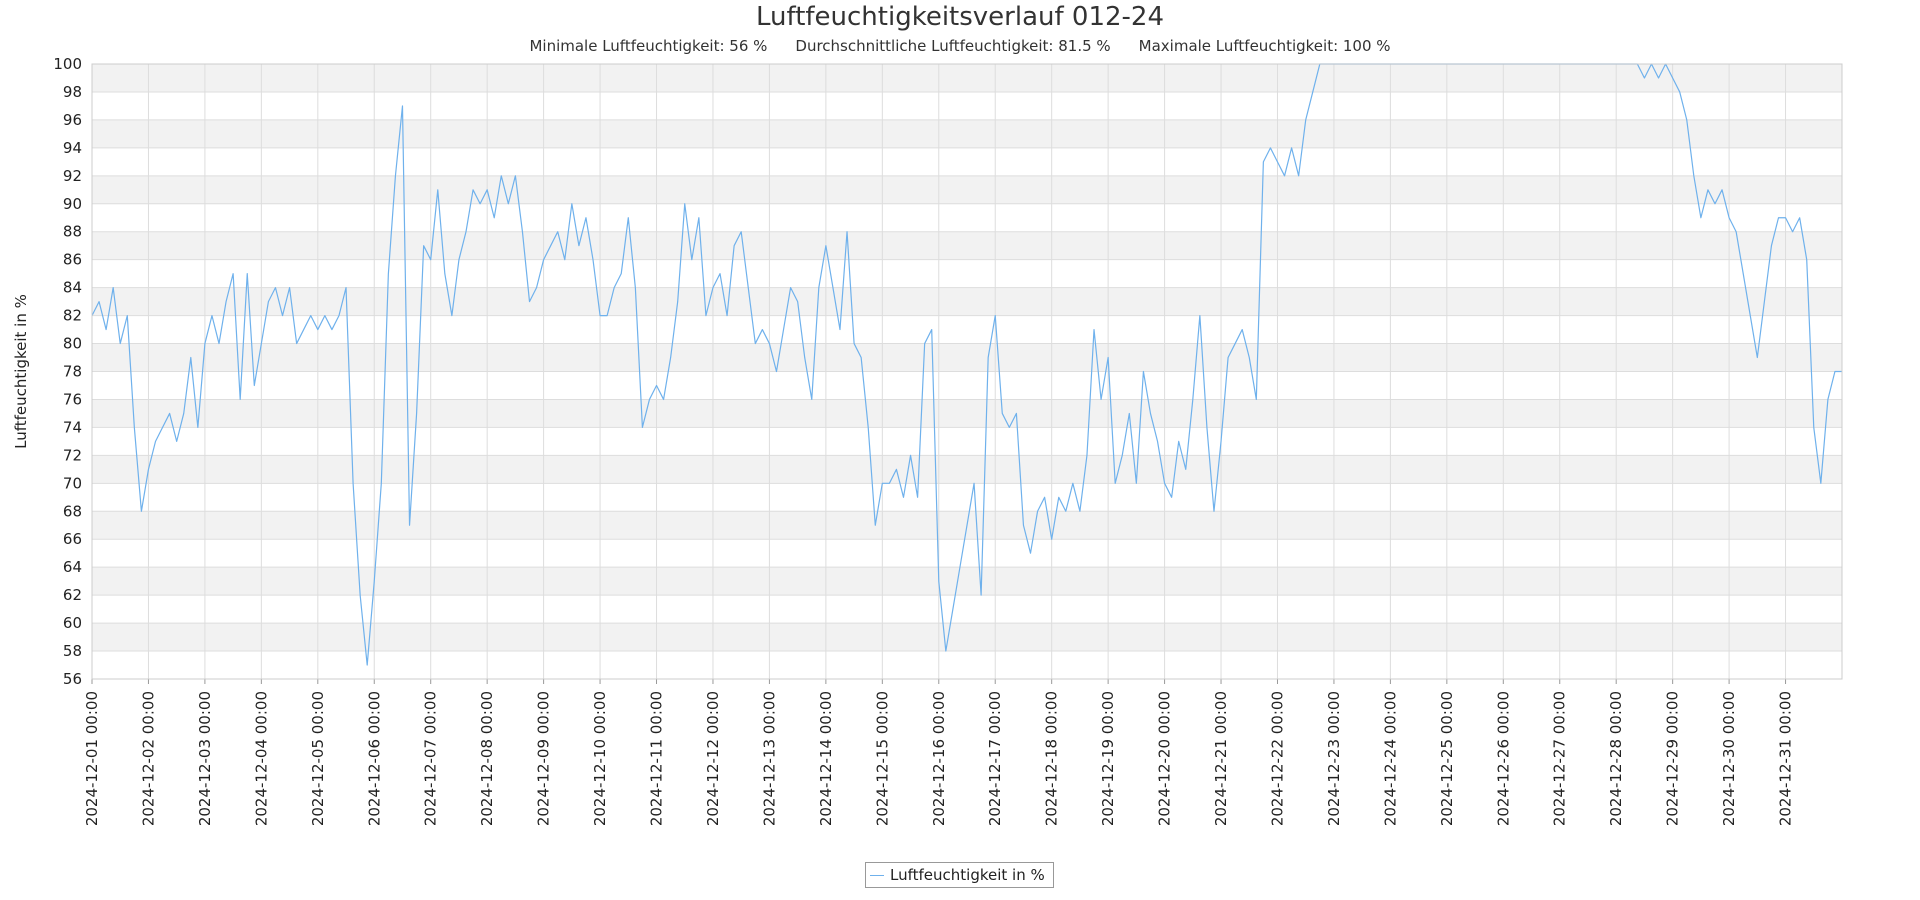 This screenshot has height=900, width=1920. What do you see at coordinates (72, 567) in the screenshot?
I see `y-tick-label: 64` at bounding box center [72, 567].